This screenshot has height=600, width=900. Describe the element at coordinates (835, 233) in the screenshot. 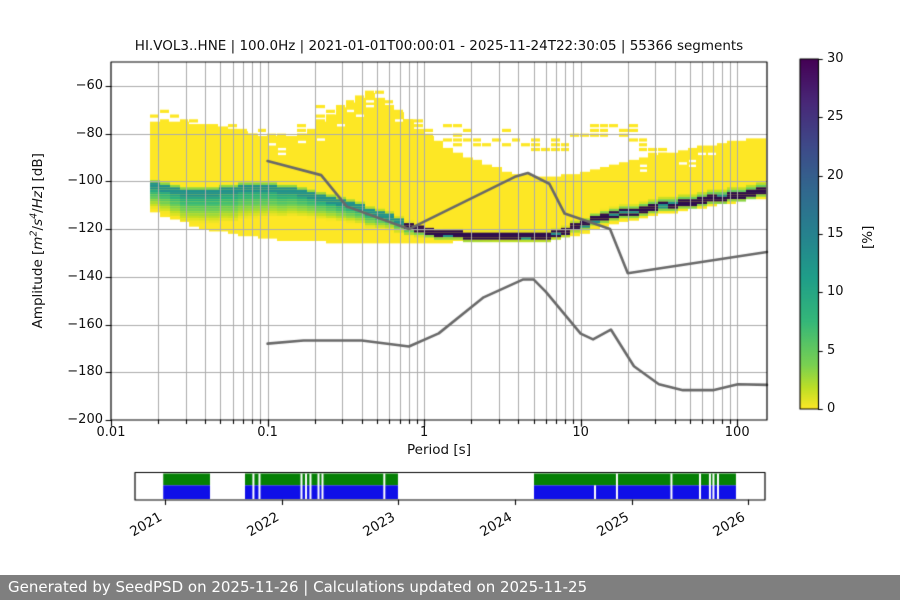

I see `colorbar-tick-label: 15` at that location.